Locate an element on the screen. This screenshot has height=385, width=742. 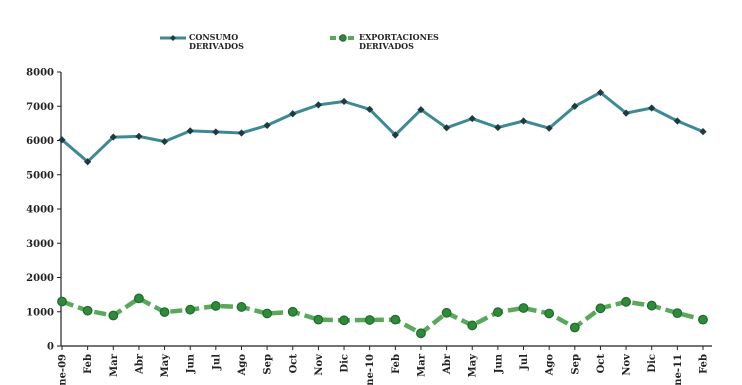
y-ticks: 0 1000 2000 3000 4000 5000 6000 7000 8000 is located at coordinates (43, 210).